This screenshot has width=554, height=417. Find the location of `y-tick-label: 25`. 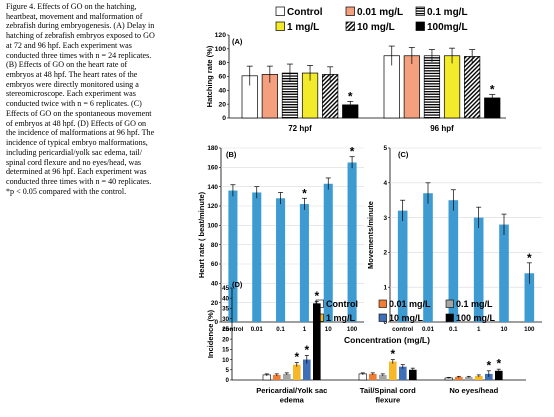

y-tick-label: 25 is located at coordinates (225, 329).